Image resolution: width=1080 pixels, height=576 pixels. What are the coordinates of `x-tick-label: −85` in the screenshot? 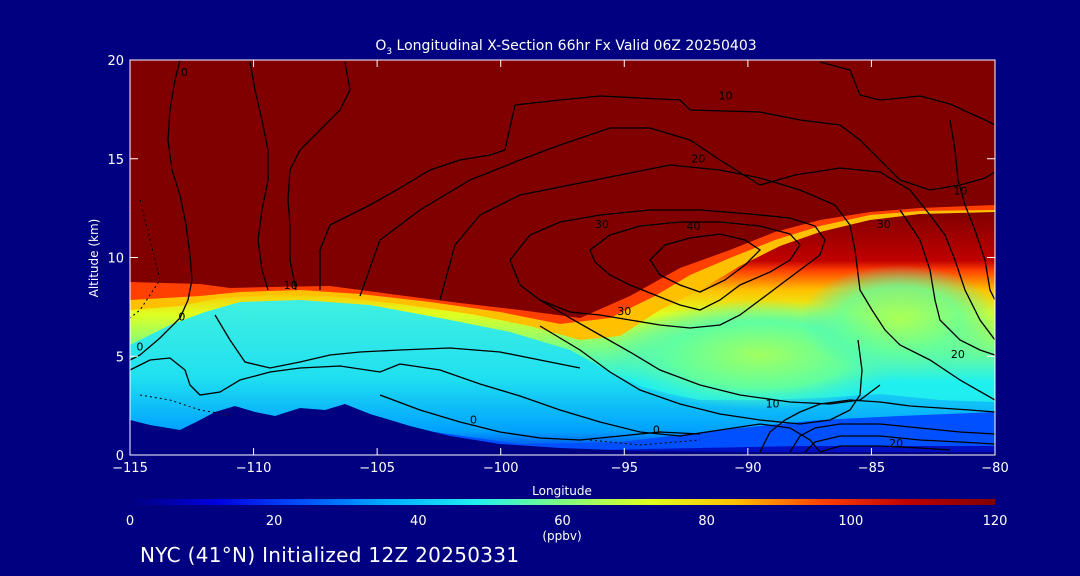 It's located at (871, 468).